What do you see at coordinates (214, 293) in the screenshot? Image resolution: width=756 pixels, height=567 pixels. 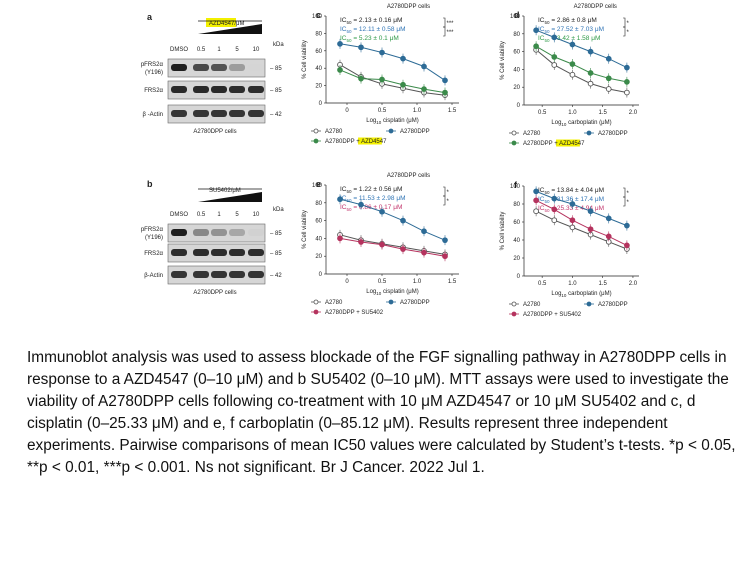 I see `blot-footer: A2780DPP cells` at bounding box center [214, 293].